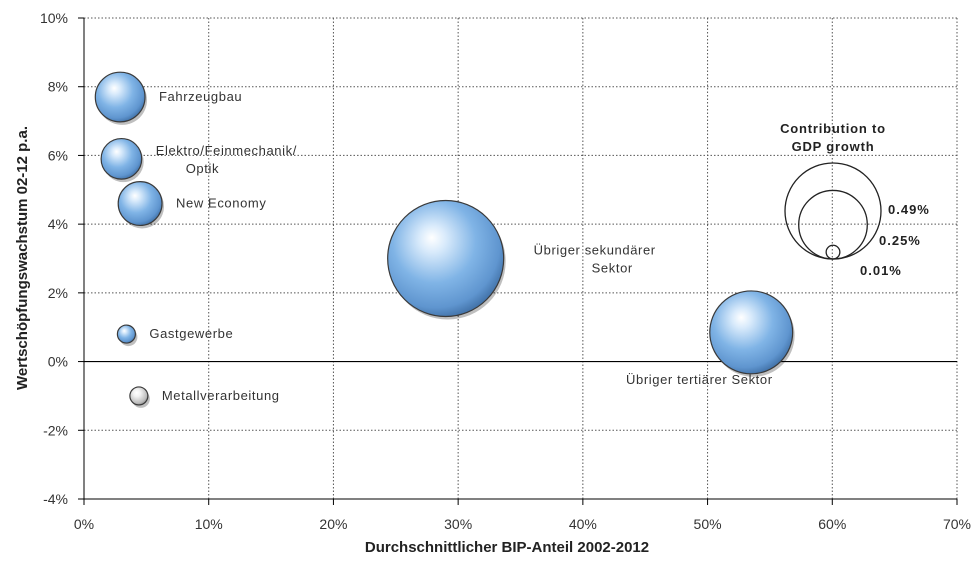 The image size is (973, 563). What do you see at coordinates (58, 155) in the screenshot?
I see `y-tick-label: 6%` at bounding box center [58, 155].